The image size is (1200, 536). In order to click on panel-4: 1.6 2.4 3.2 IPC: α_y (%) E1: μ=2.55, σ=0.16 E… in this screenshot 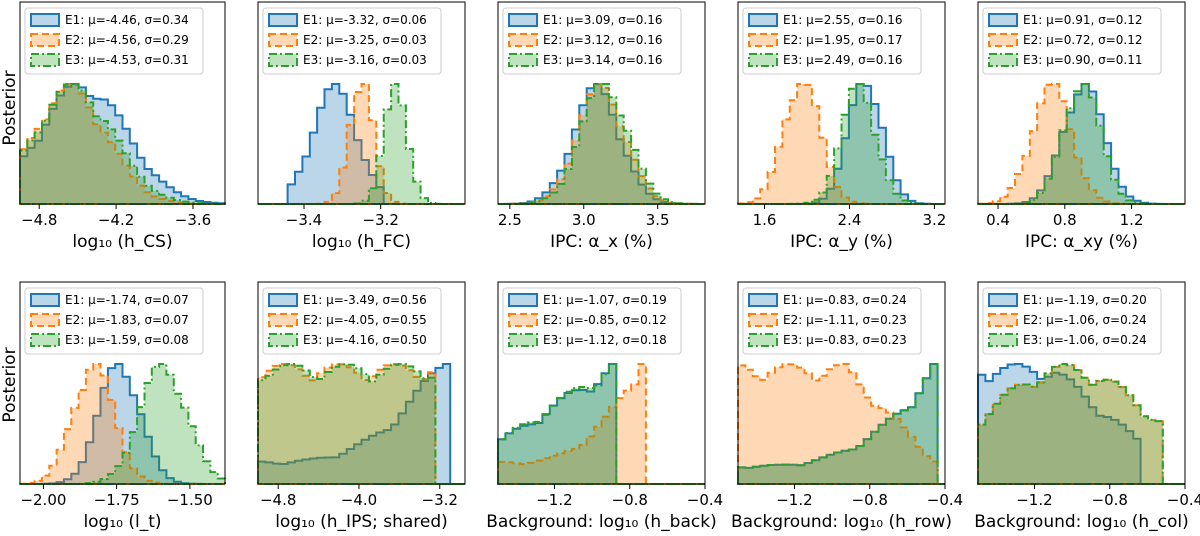, I will do `click(841, 126)`.